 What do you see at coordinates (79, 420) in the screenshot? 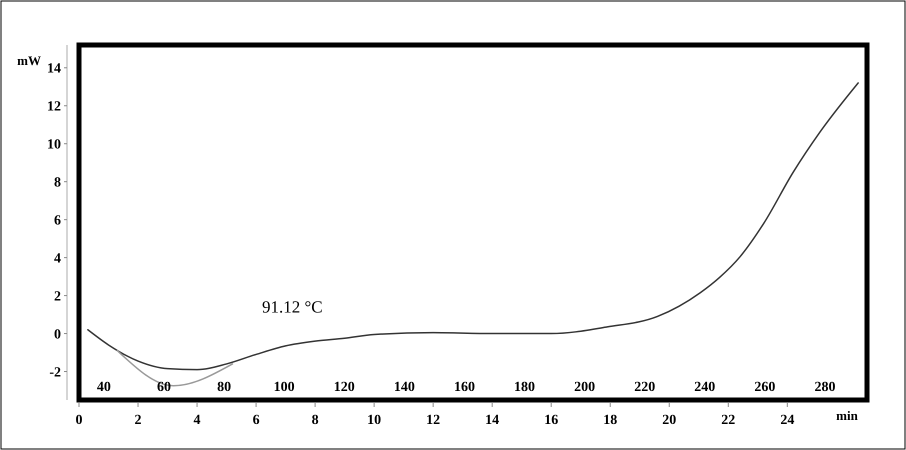
I see `x-tick-label: 0` at bounding box center [79, 420].